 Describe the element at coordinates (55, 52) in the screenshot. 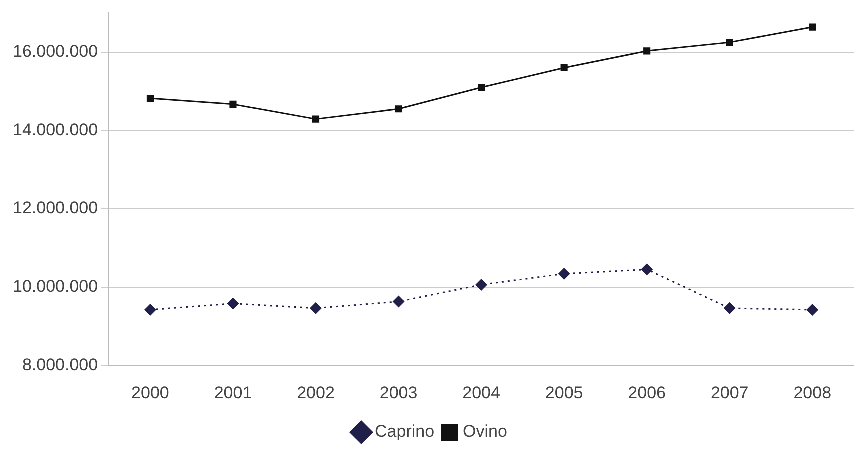

I see `y-tick-label: 16.000.000` at that location.